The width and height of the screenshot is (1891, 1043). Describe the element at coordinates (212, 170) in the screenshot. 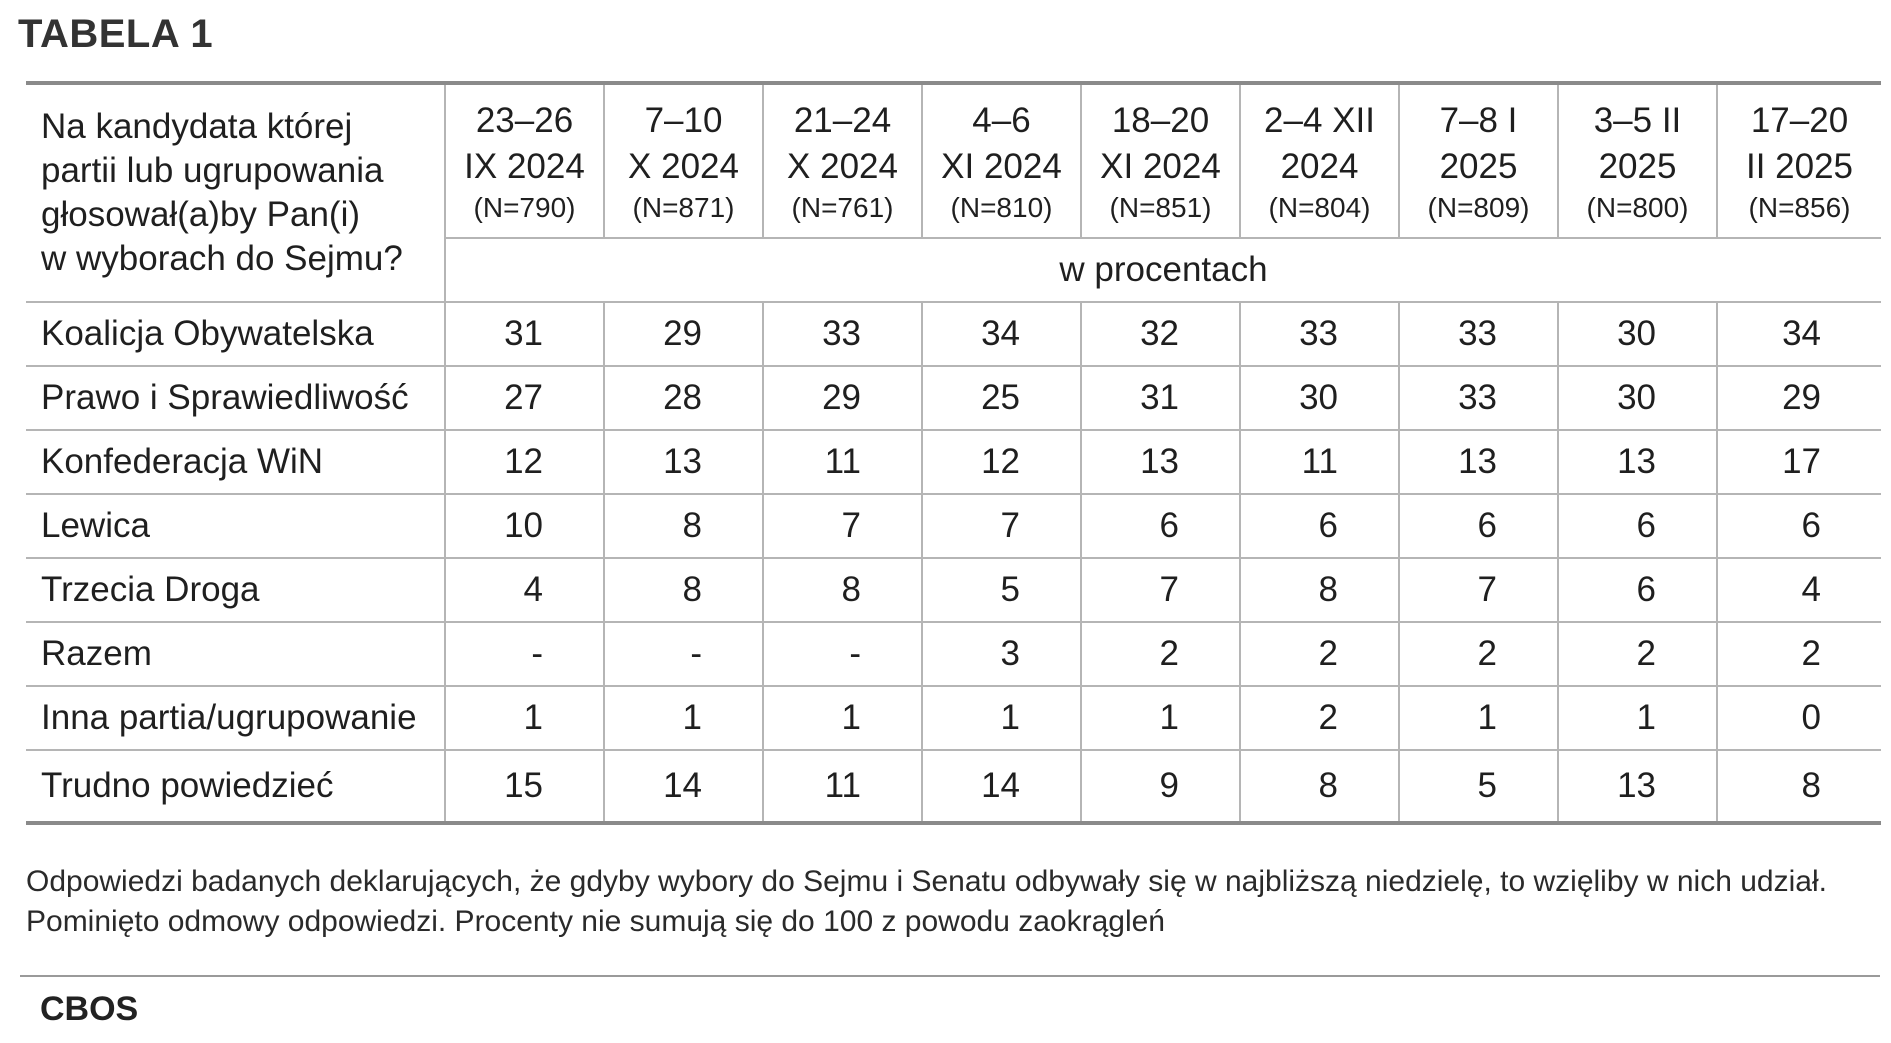

I see `question-line: partii lub ugrupowania` at that location.